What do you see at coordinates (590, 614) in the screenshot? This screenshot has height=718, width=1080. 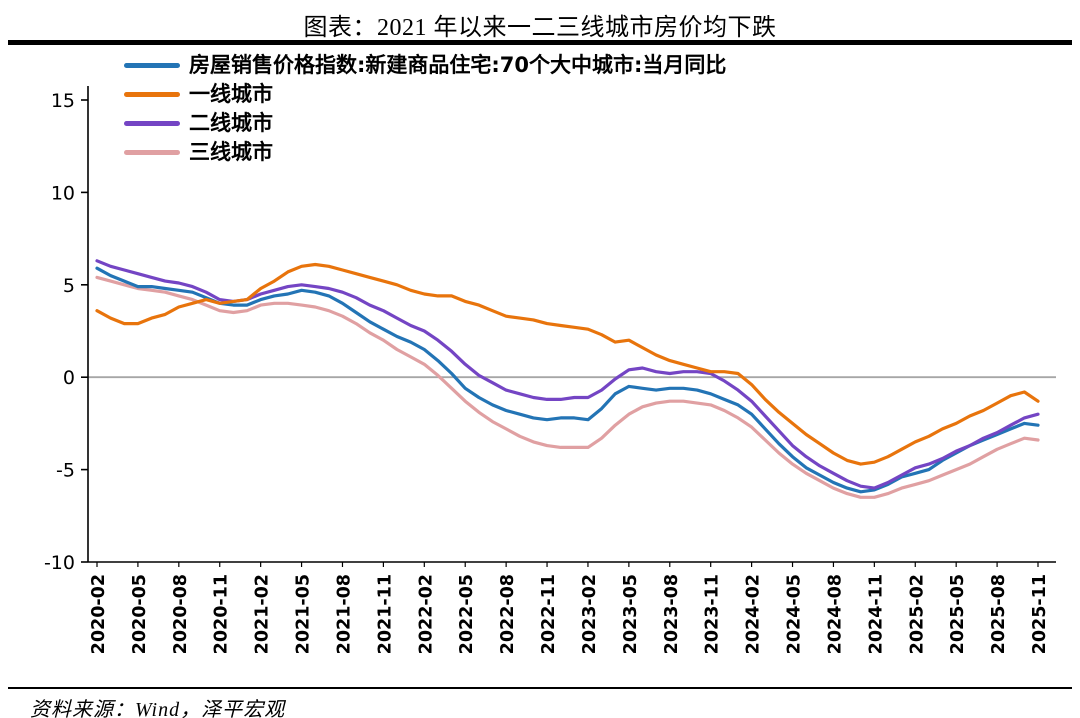 I see `svg-text: 2023-02` at bounding box center [590, 614].